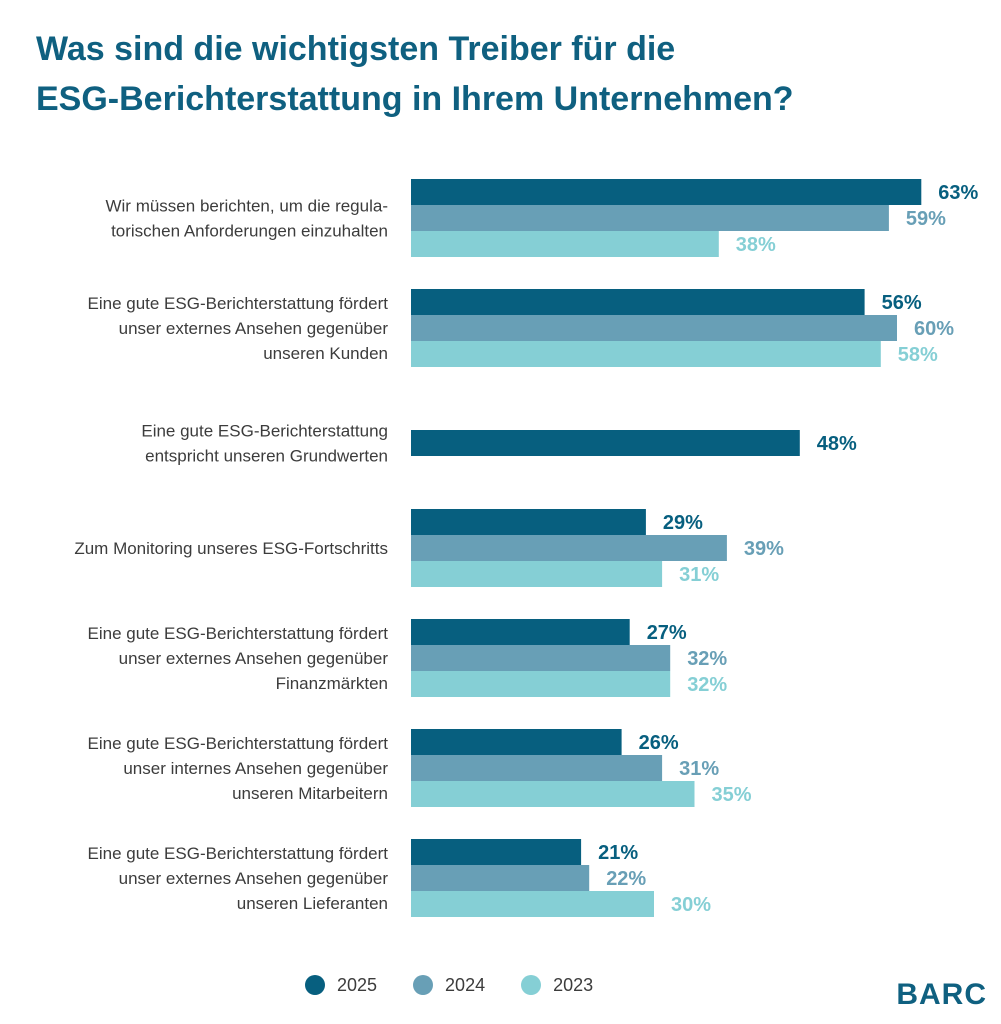  I want to click on value-label-2024: 22%, so click(626, 879).